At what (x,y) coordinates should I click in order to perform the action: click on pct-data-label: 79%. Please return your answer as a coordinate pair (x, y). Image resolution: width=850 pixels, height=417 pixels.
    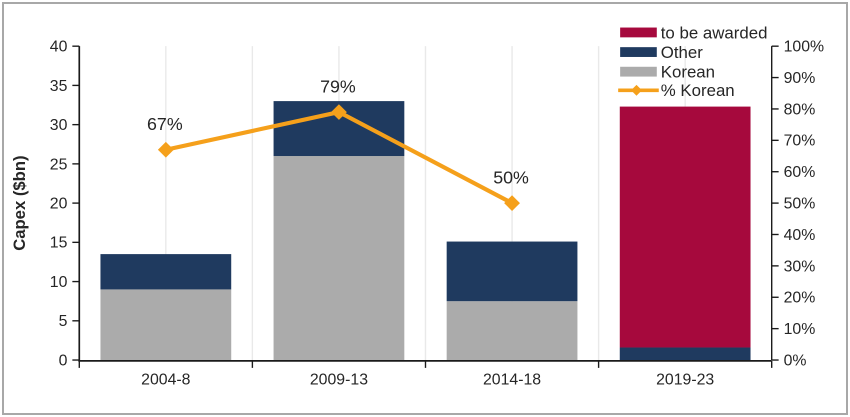
    Looking at the image, I should click on (338, 87).